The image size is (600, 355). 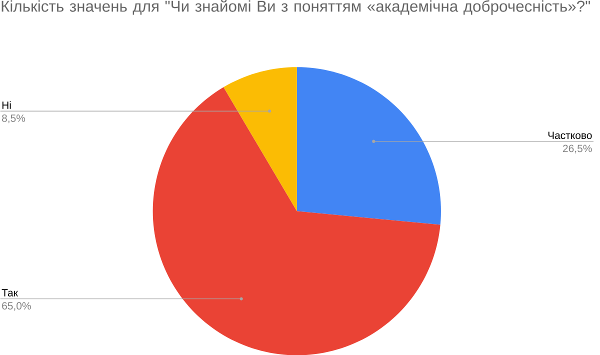 I want to click on chart-title: Кількість значень для "Чи знайомі Ви з поняттям «академічна доброчесність»?", so click(x=296, y=7).